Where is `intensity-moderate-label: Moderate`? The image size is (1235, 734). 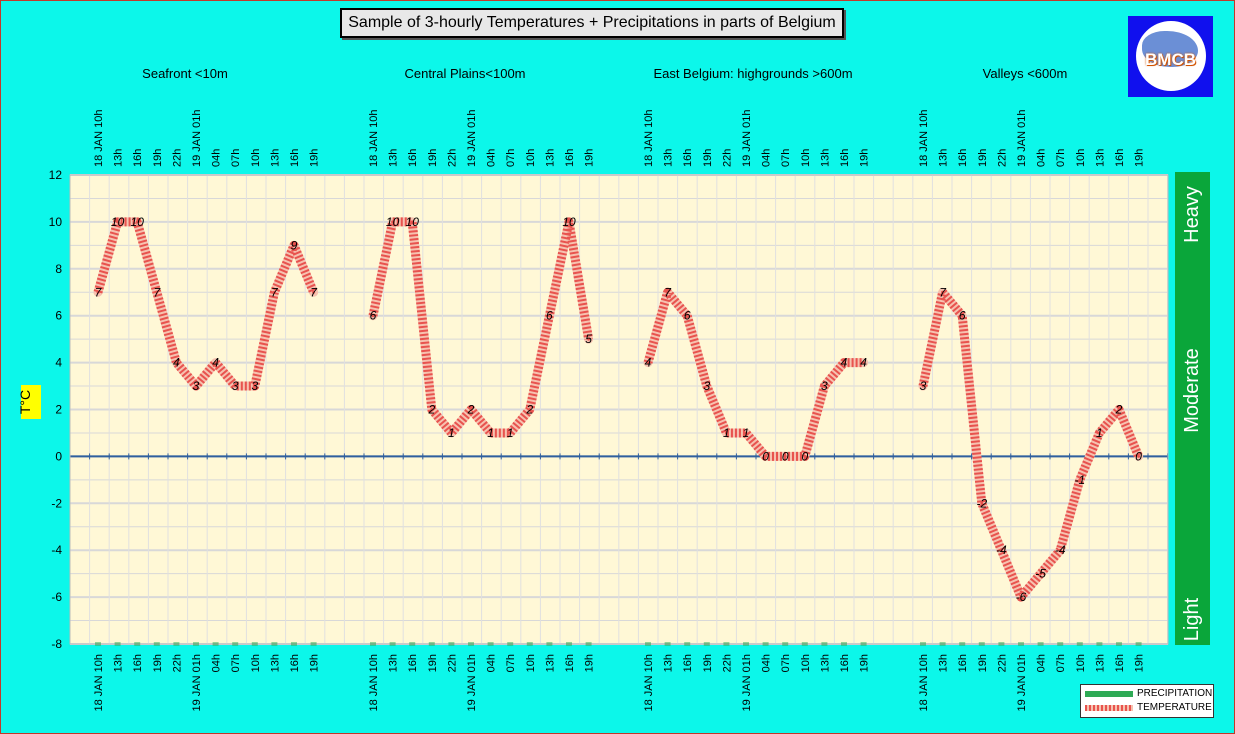 intensity-moderate-label: Moderate is located at coordinates (1191, 390).